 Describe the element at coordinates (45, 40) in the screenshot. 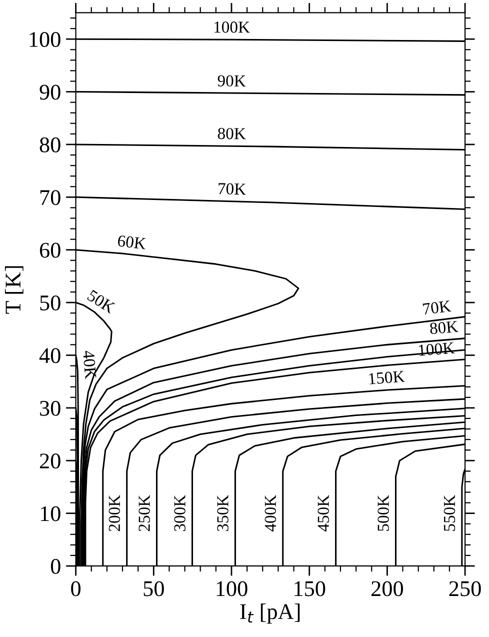

I see `y-tick-label: 100` at that location.